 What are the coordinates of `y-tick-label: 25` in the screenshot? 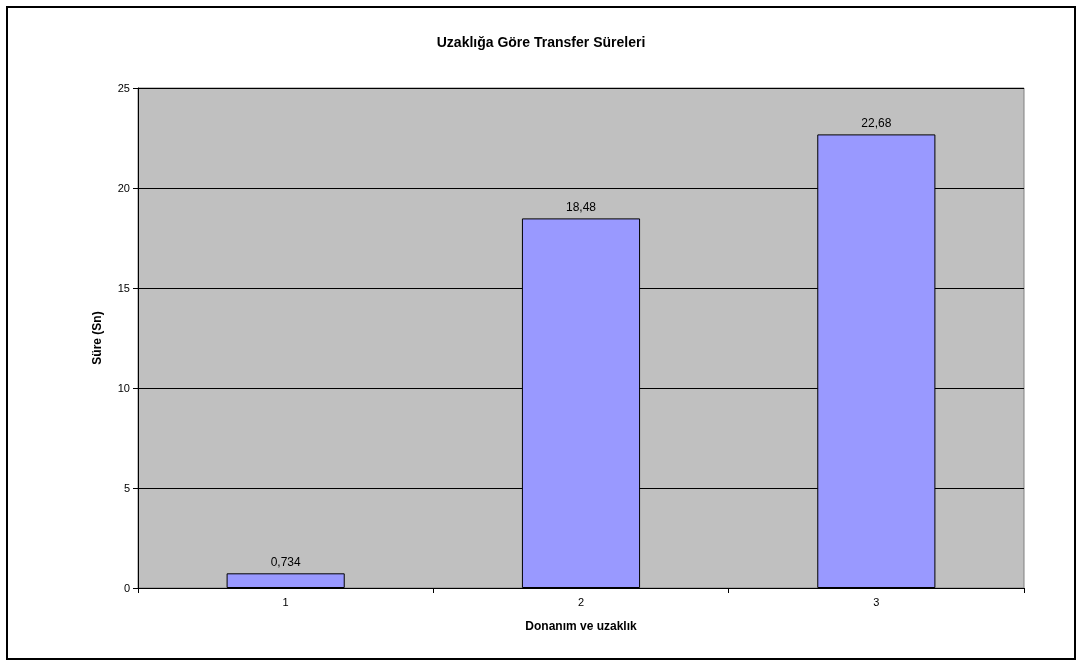 It's located at (123, 88).